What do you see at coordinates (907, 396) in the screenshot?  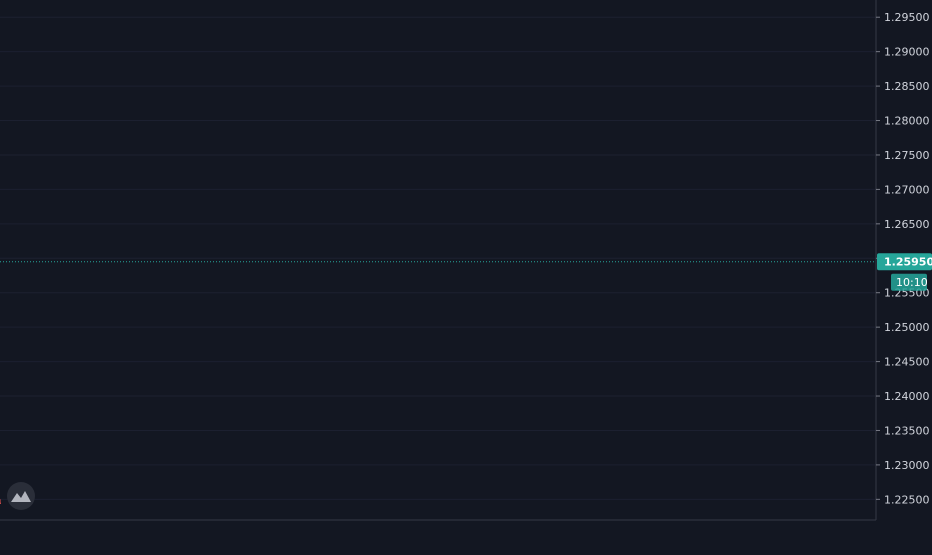 I see `price-tick-label: 1.24000` at bounding box center [907, 396].